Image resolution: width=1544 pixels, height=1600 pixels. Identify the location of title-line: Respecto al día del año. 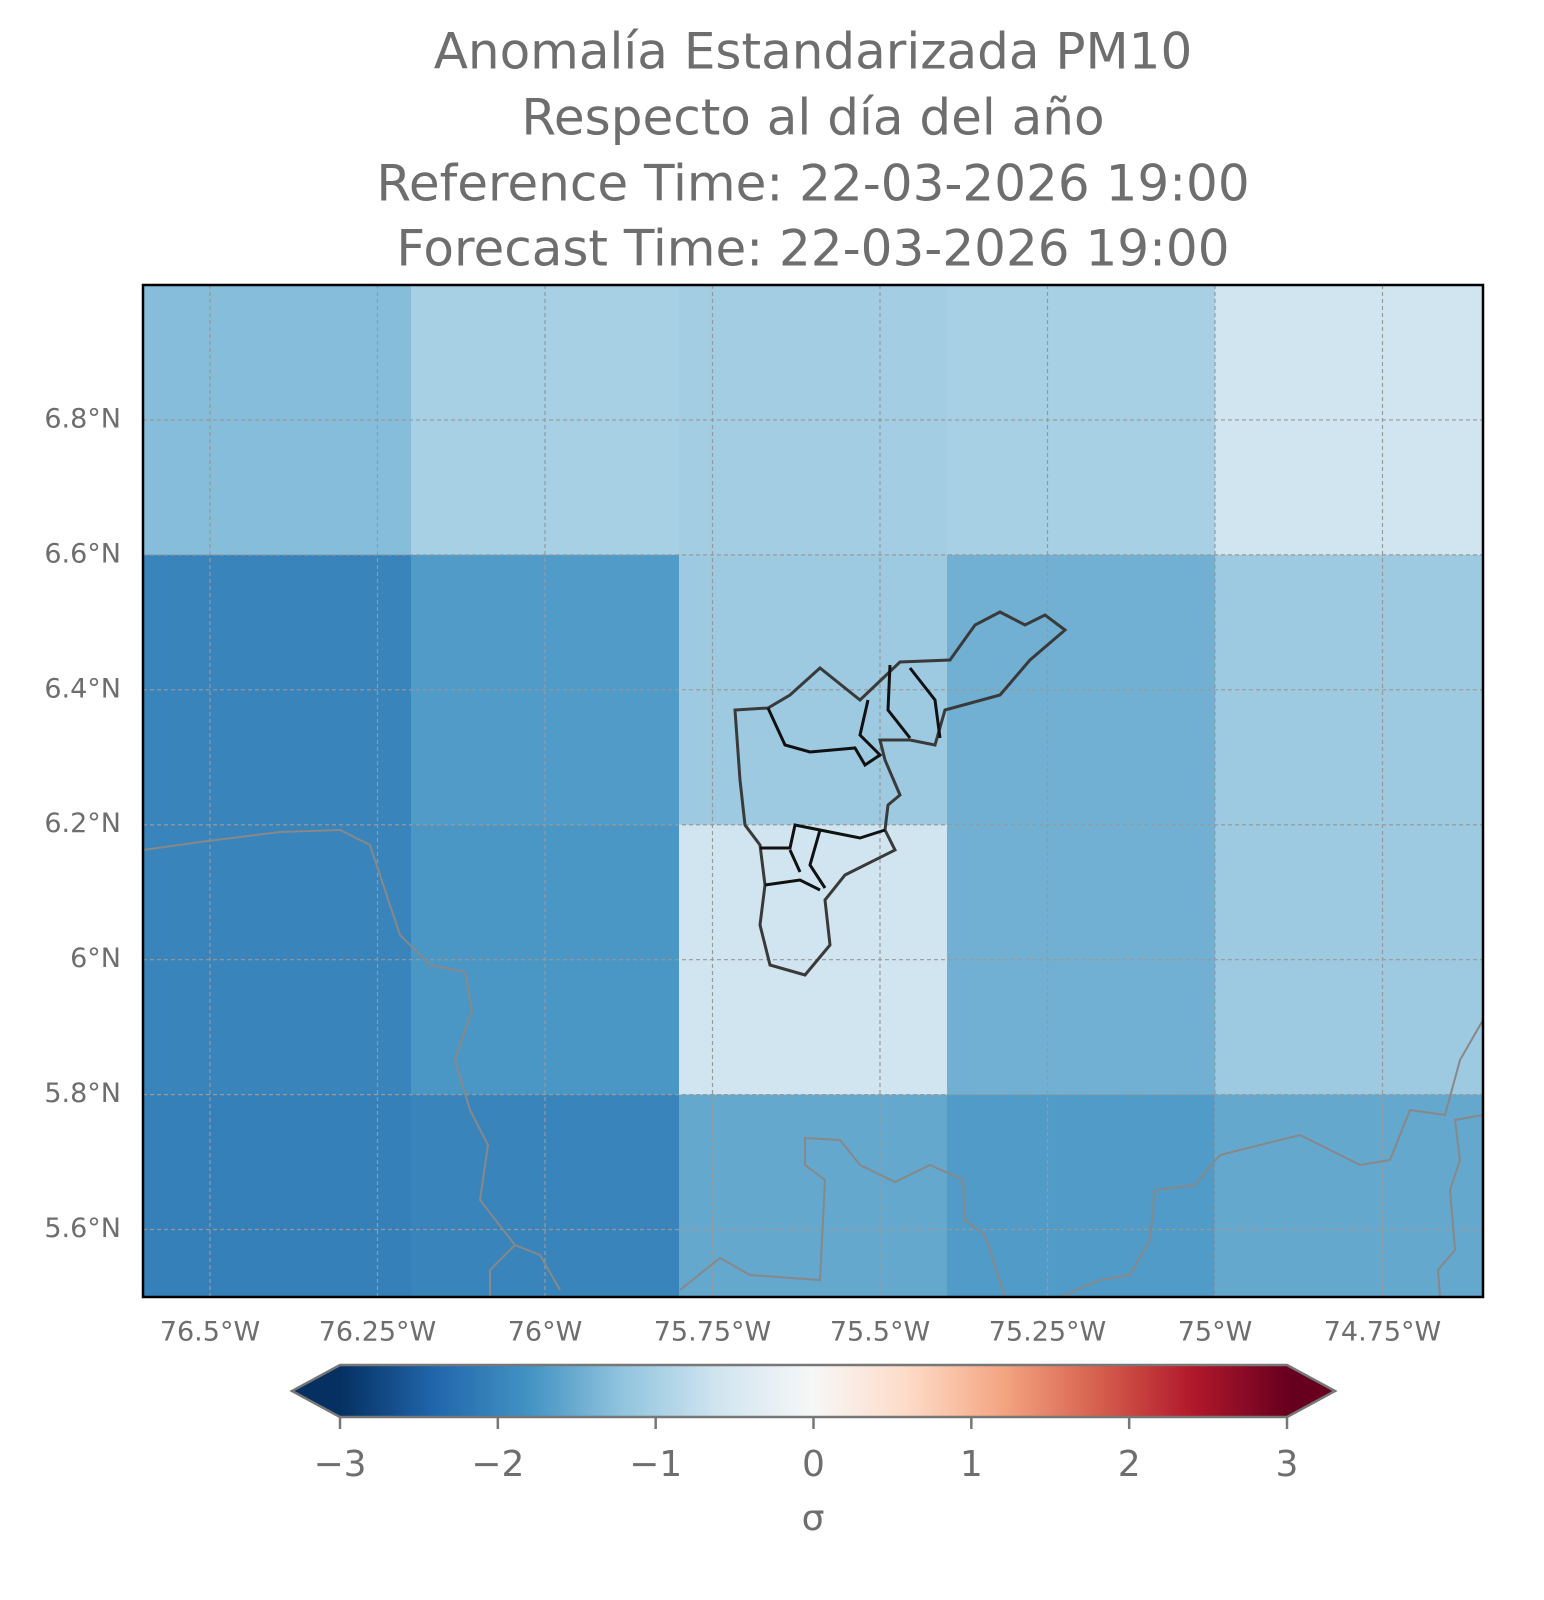
(812, 118).